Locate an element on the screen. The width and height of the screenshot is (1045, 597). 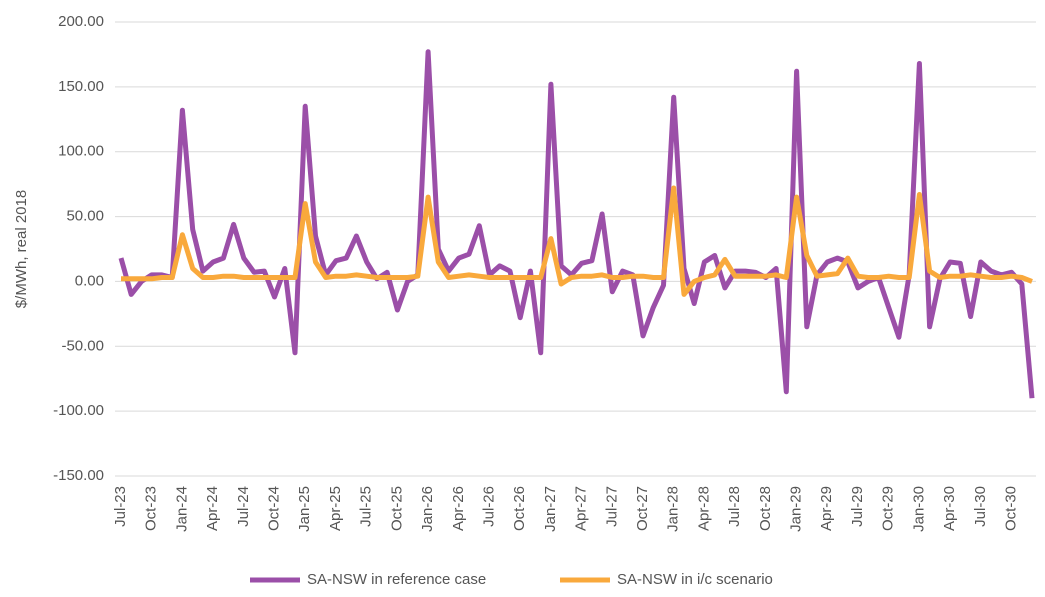
x-tick-label: Apr-25 is located at coordinates (335, 508).